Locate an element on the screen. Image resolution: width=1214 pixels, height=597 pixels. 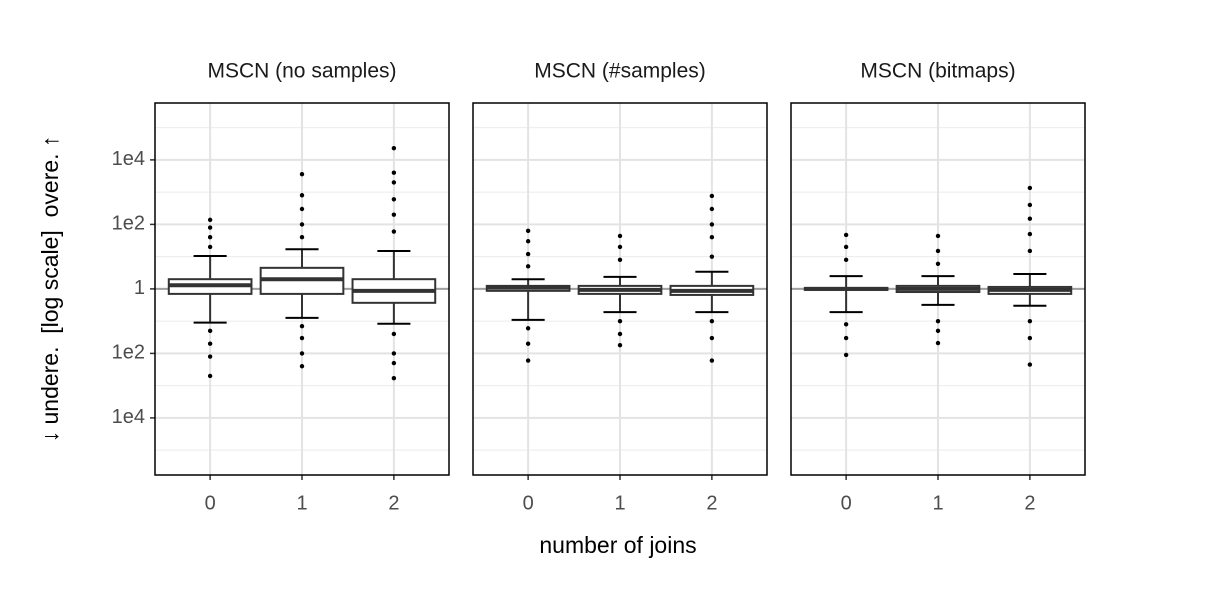
facet-title: MSCN (bitmaps) is located at coordinates (937, 71).